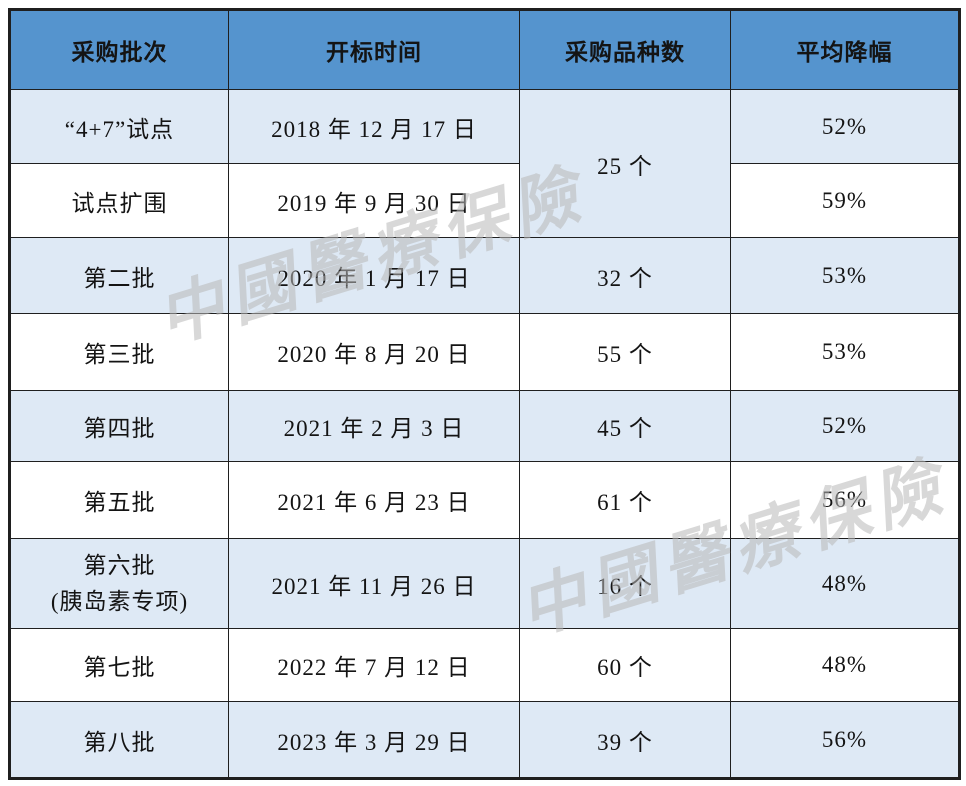 This screenshot has width=966, height=786. I want to click on cell-batch: 第五批, so click(119, 500).